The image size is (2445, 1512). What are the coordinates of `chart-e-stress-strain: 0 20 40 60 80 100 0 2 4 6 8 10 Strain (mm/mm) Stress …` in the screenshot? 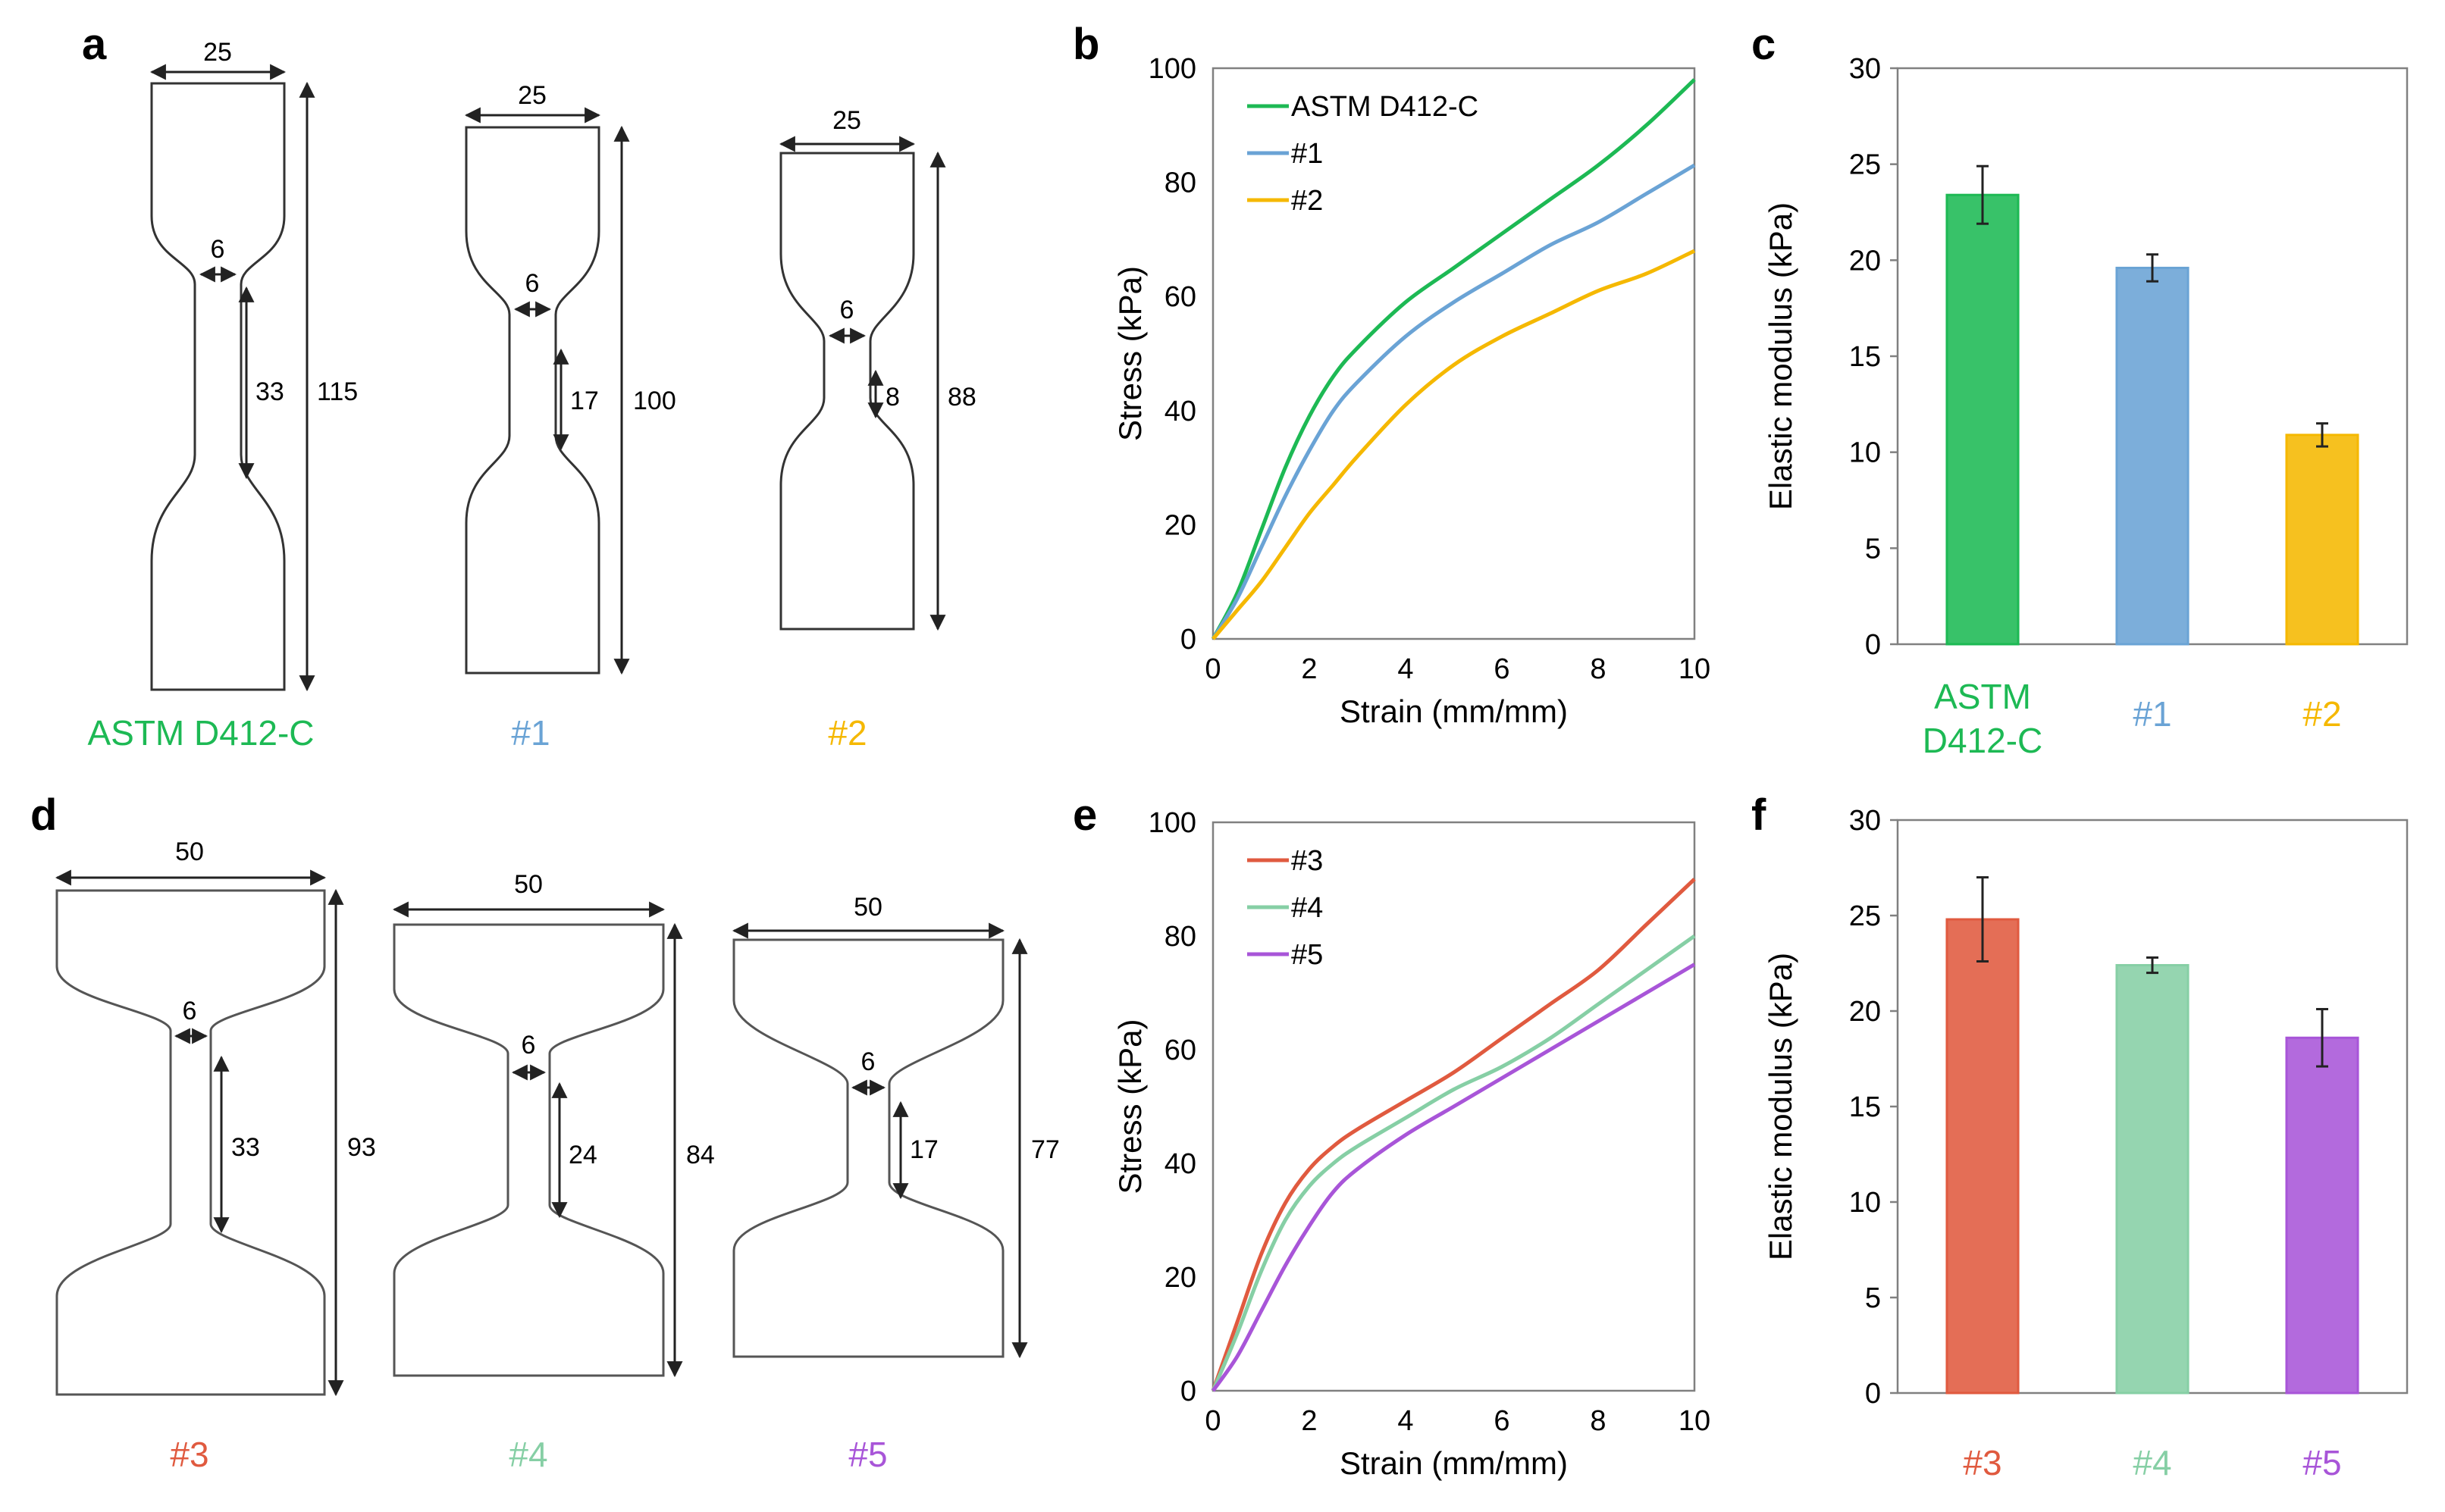 It's located at (1411, 1144).